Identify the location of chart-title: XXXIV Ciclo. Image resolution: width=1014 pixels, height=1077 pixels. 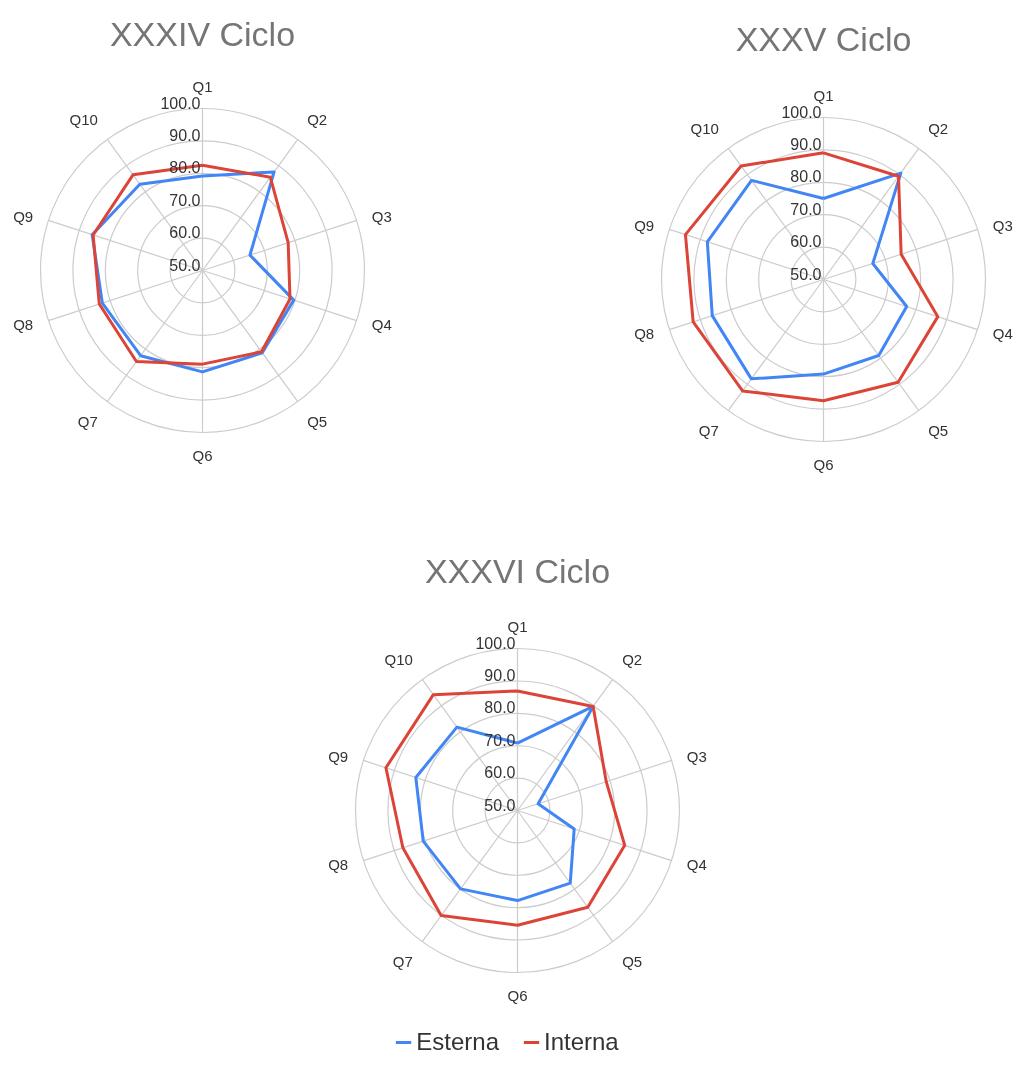
(202, 33).